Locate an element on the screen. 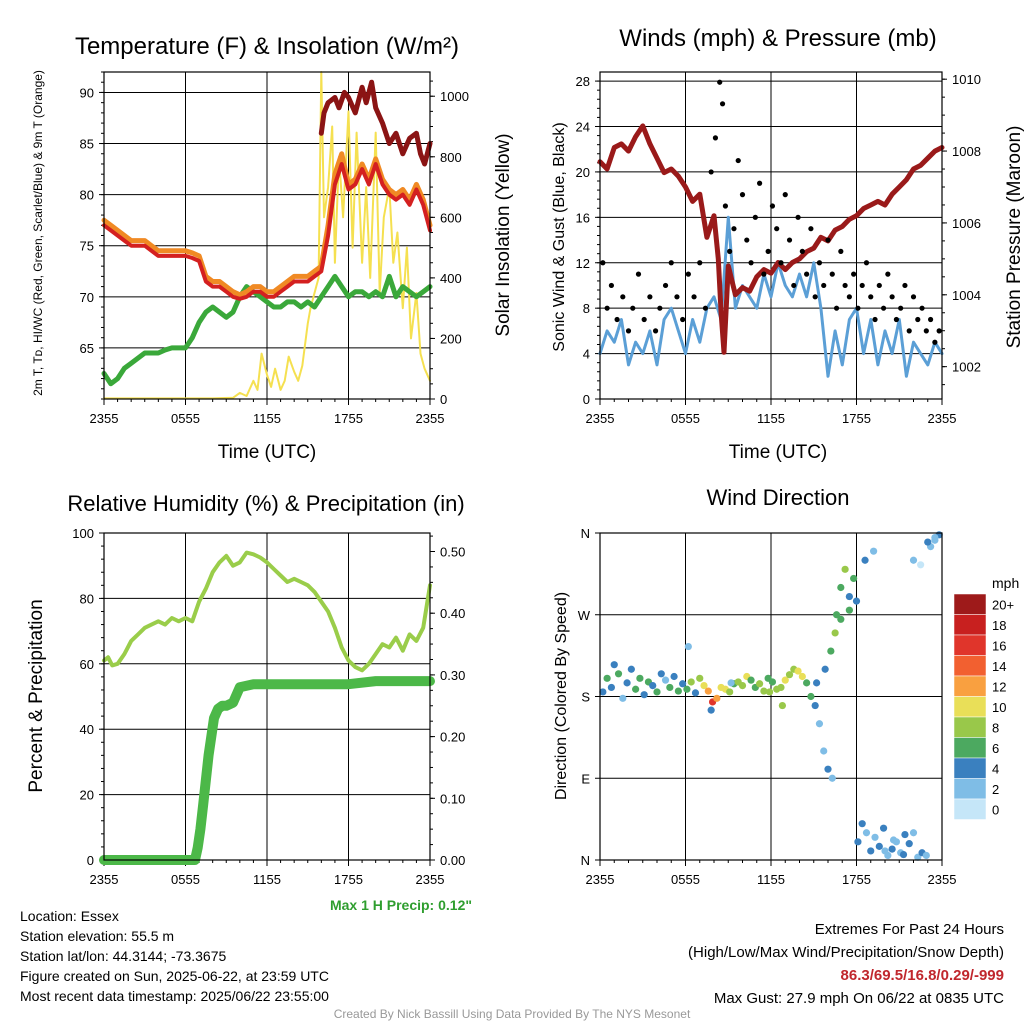  direction-panel-title: Wind Direction is located at coordinates (777, 497).